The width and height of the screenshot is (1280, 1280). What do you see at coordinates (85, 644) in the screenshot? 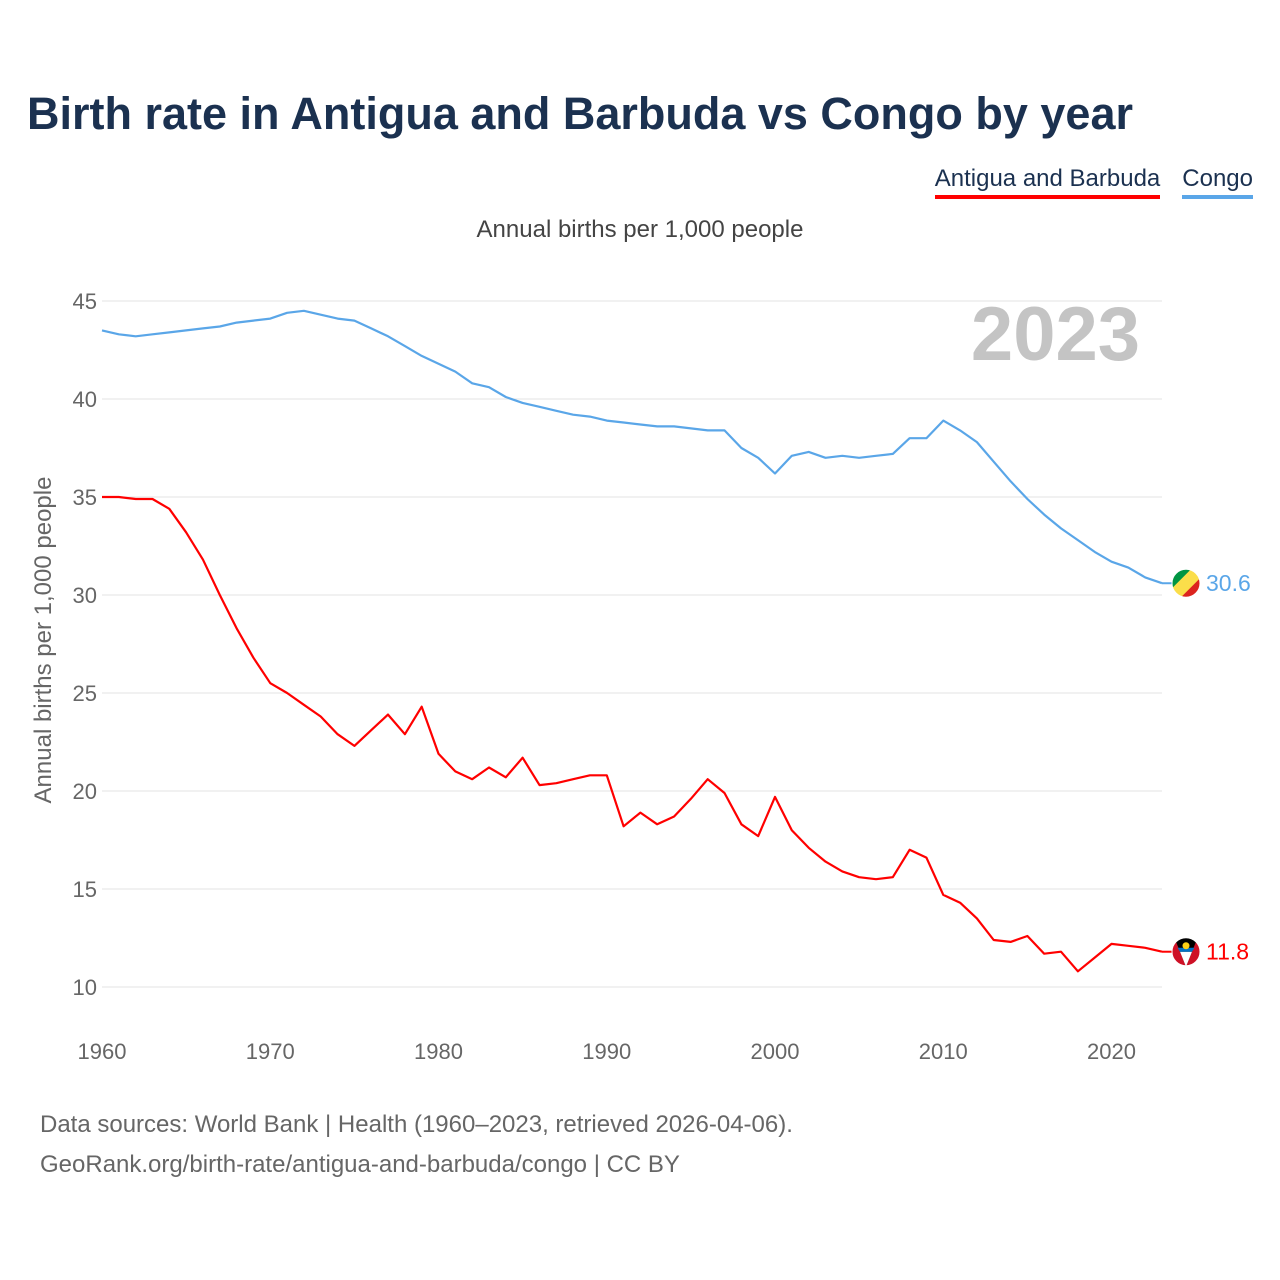
I see `y-axis-ticks: 10 15 20 25 30 35 40 45` at bounding box center [85, 644].